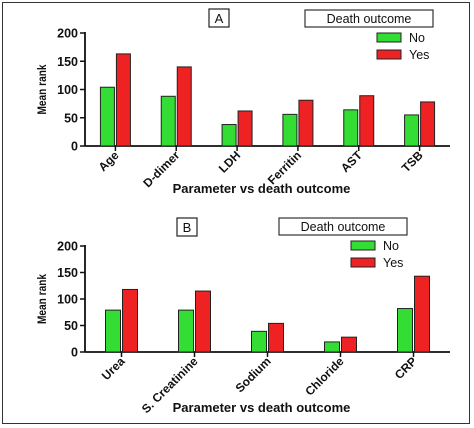 The width and height of the screenshot is (474, 428). What do you see at coordinates (113, 331) in the screenshot?
I see `bar-no-urea` at bounding box center [113, 331].